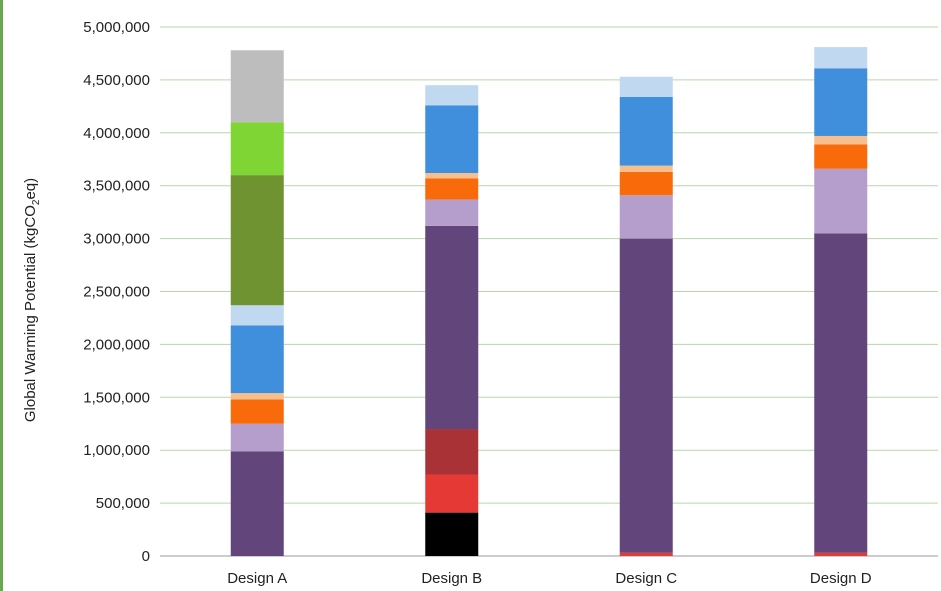 The image size is (941, 591). I want to click on x-category-label: Design C, so click(646, 578).